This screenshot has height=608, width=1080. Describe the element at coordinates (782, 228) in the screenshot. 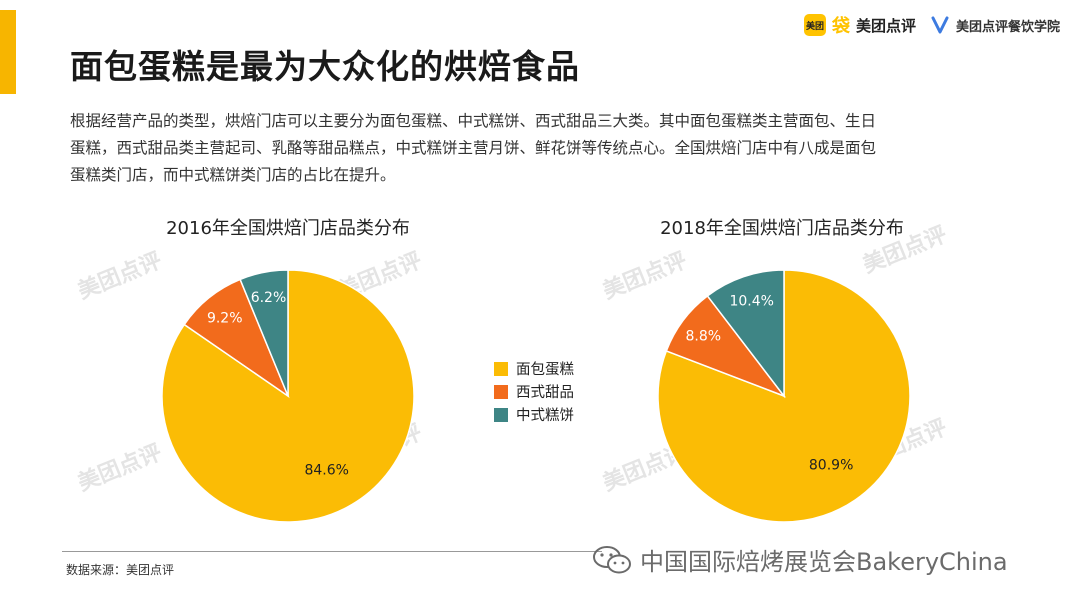

I see `chart-title-2018: 2018年全国烘焙门店品类分布` at that location.